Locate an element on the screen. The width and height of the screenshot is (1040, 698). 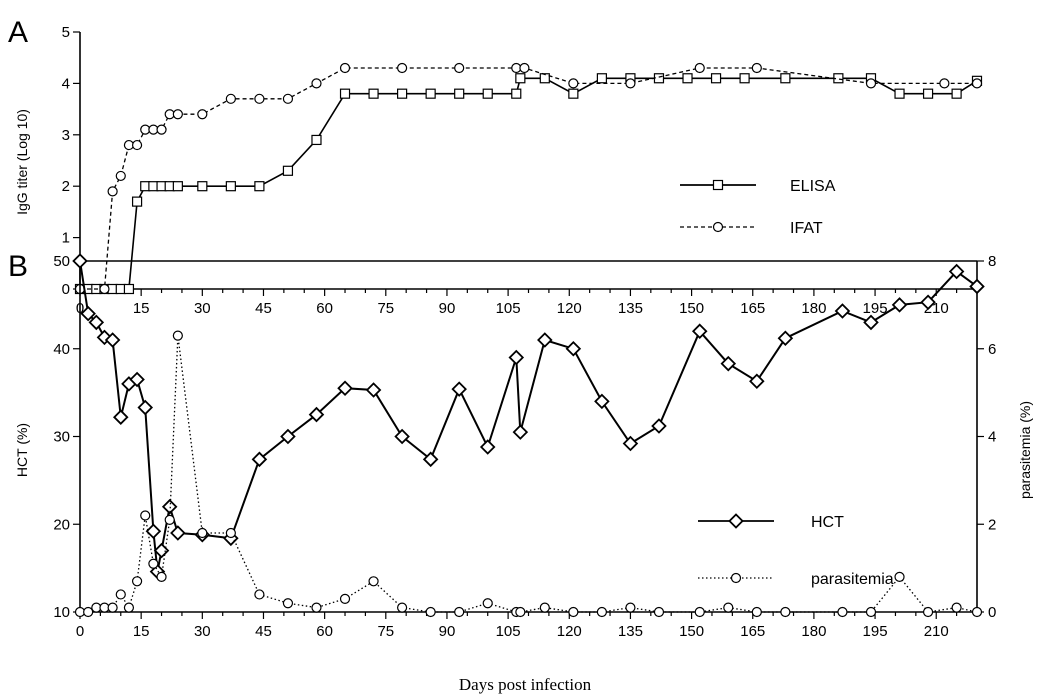
x-tick-label: 210 is located at coordinates (936, 631).